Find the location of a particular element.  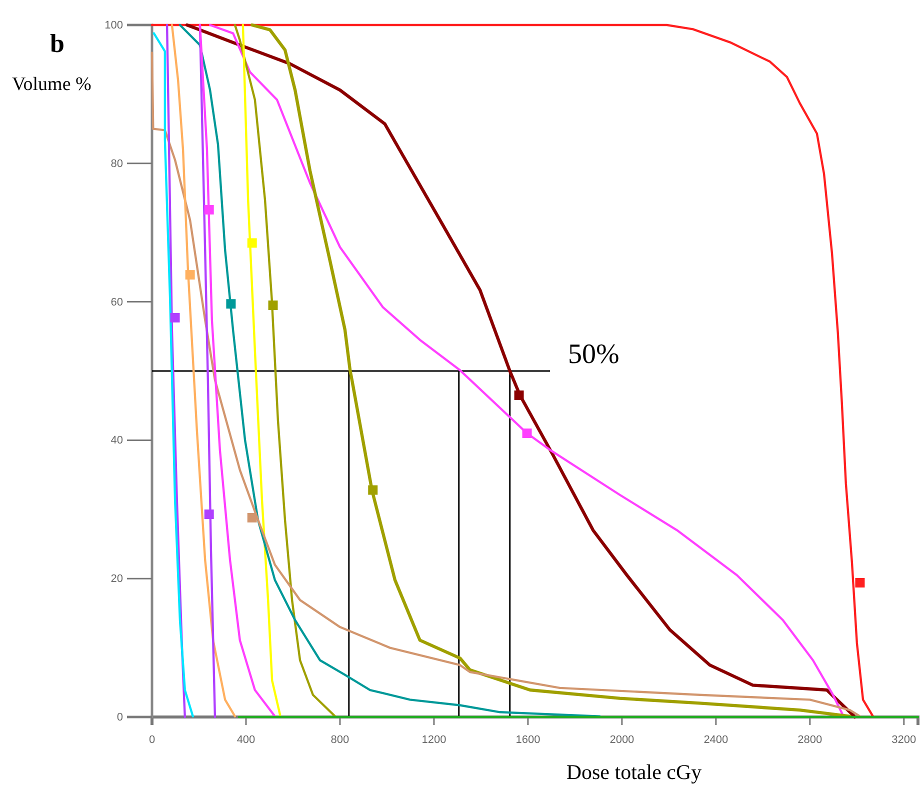

y-tick-label: 20 is located at coordinates (116, 579).